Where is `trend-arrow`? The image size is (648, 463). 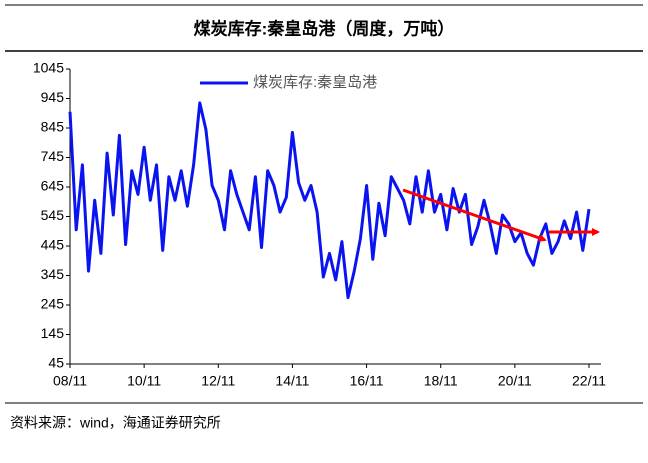 trend-arrow is located at coordinates (474, 215).